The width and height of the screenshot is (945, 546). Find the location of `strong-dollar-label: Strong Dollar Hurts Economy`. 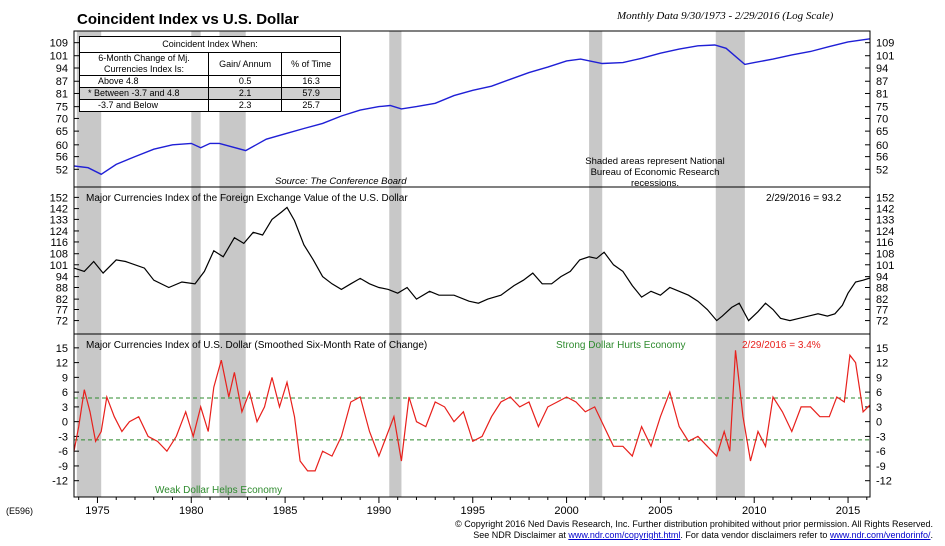

strong-dollar-label: Strong Dollar Hurts Economy is located at coordinates (621, 345).